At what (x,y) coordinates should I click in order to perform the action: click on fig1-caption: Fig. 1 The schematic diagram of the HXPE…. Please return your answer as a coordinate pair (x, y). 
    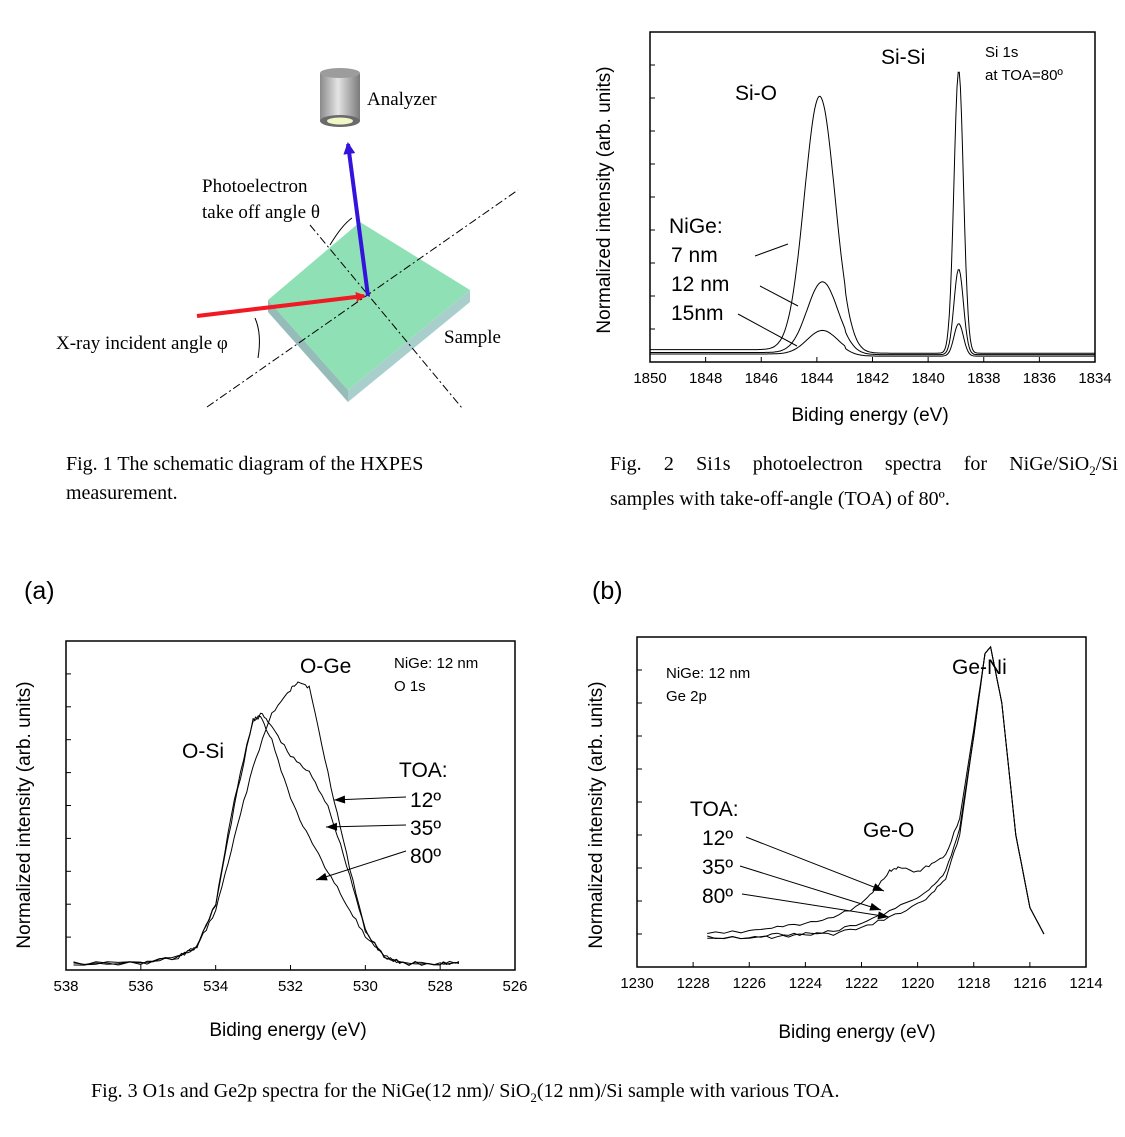
    Looking at the image, I should click on (306, 479).